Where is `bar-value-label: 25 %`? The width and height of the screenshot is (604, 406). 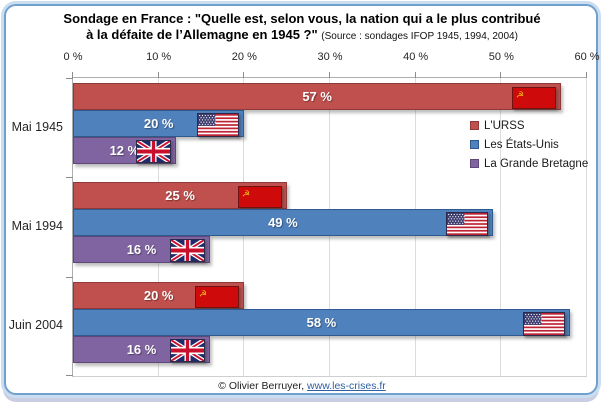
bar-value-label: 25 % is located at coordinates (180, 196).